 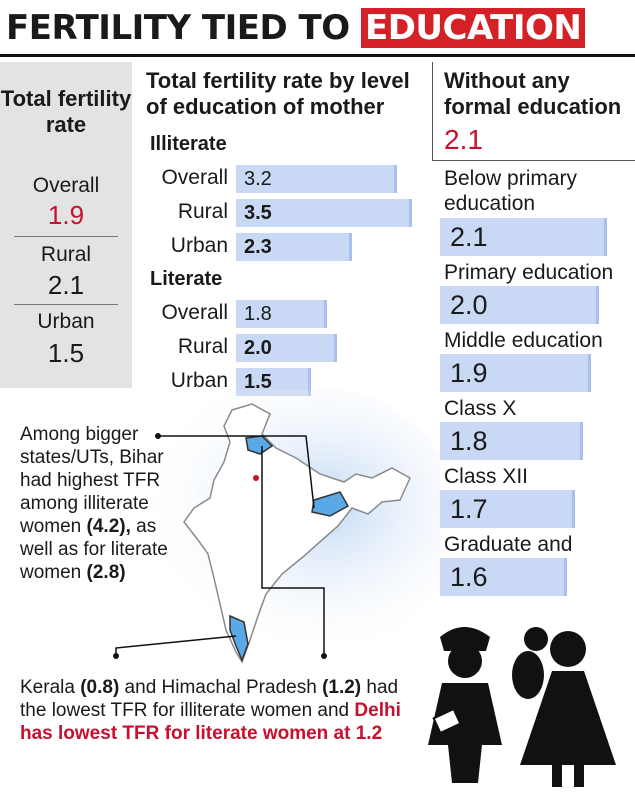 What do you see at coordinates (324, 213) in the screenshot?
I see `bar-illiterate-rural` at bounding box center [324, 213].